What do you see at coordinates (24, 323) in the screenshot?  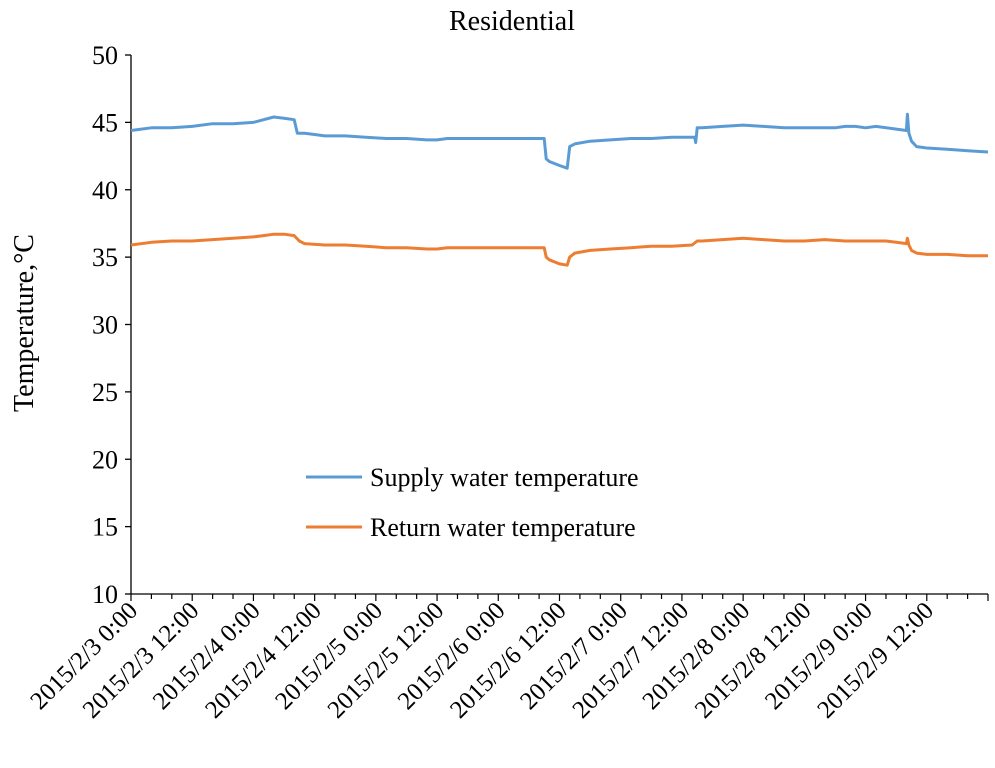 I see `y-axis-label: Temperature,°C` at bounding box center [24, 323].